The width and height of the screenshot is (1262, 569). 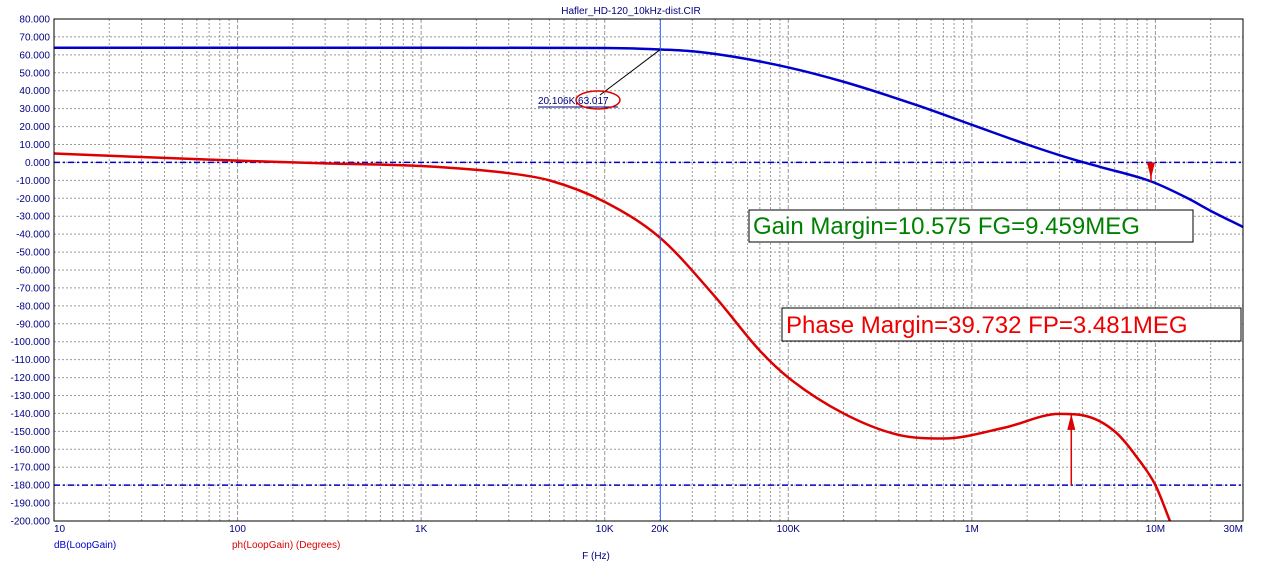 What do you see at coordinates (596, 556) in the screenshot?
I see `x-axis-label: F (Hz)` at bounding box center [596, 556].